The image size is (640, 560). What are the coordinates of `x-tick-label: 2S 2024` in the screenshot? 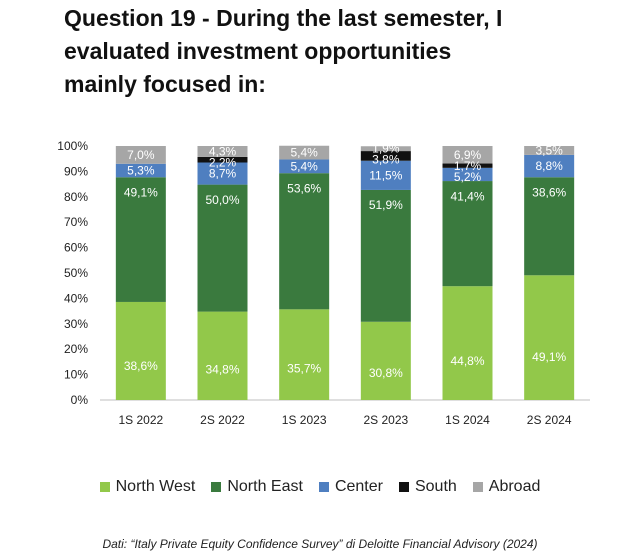 It's located at (549, 420).